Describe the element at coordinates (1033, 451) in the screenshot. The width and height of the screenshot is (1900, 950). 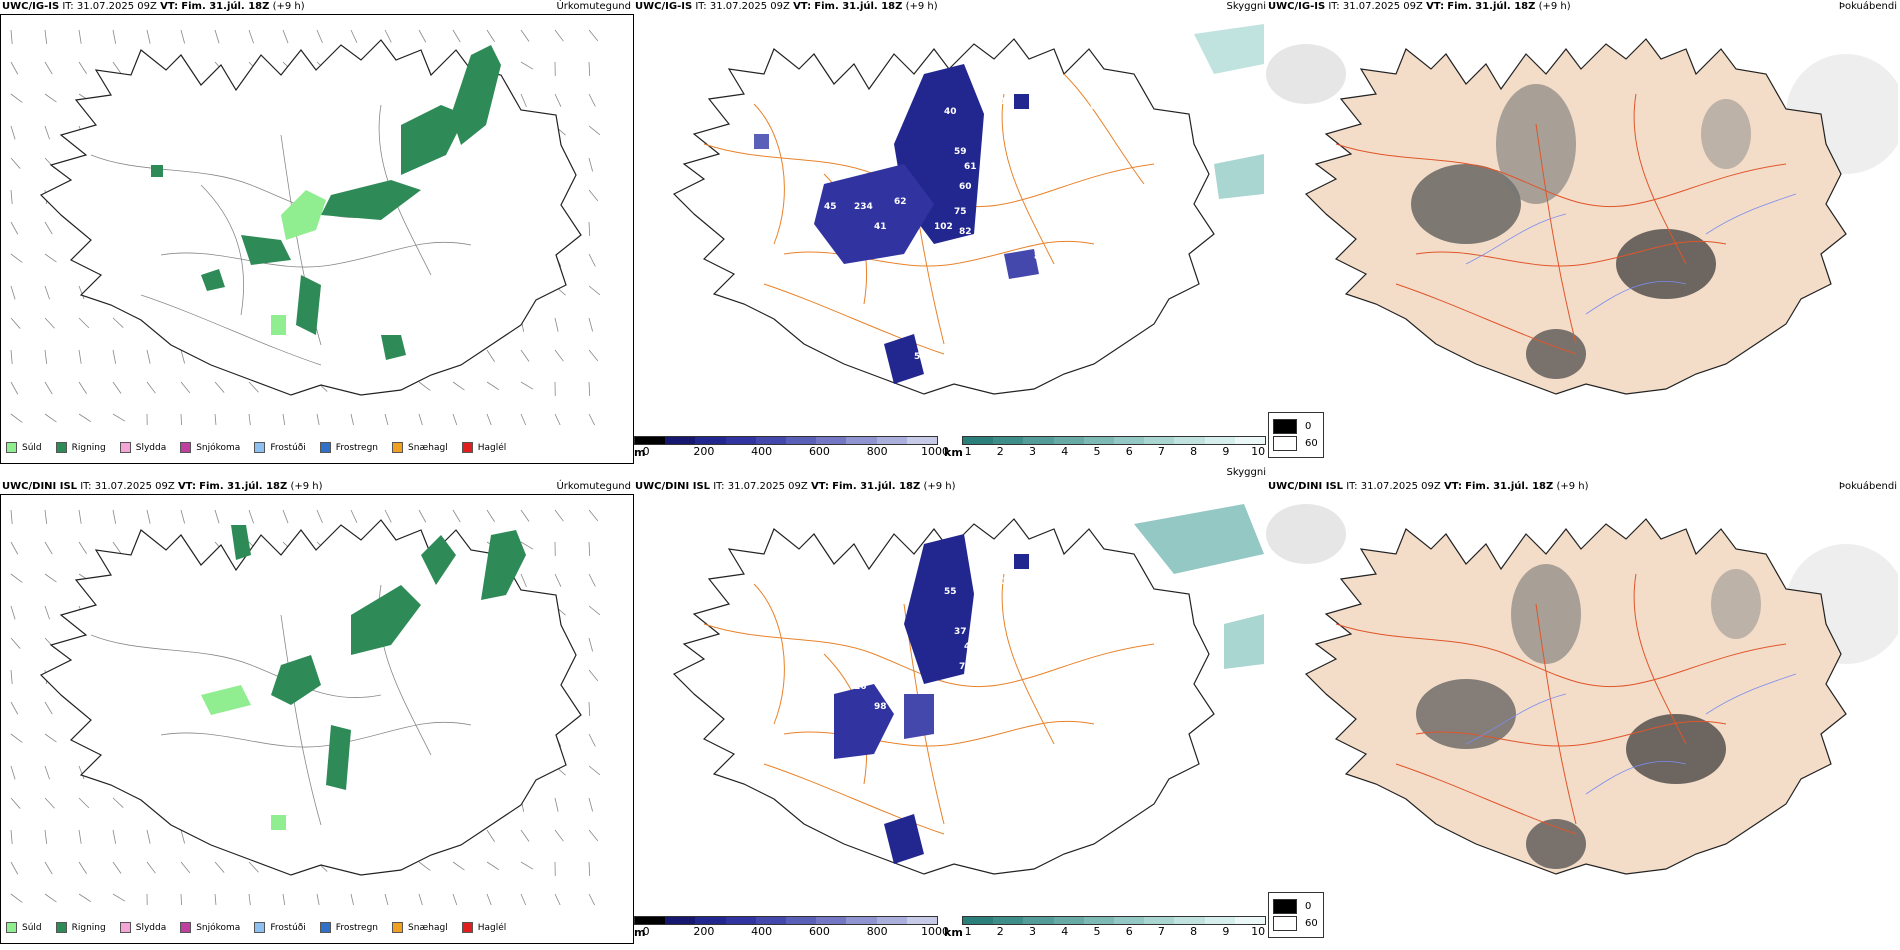
I see `scale-tick-label: 3` at that location.